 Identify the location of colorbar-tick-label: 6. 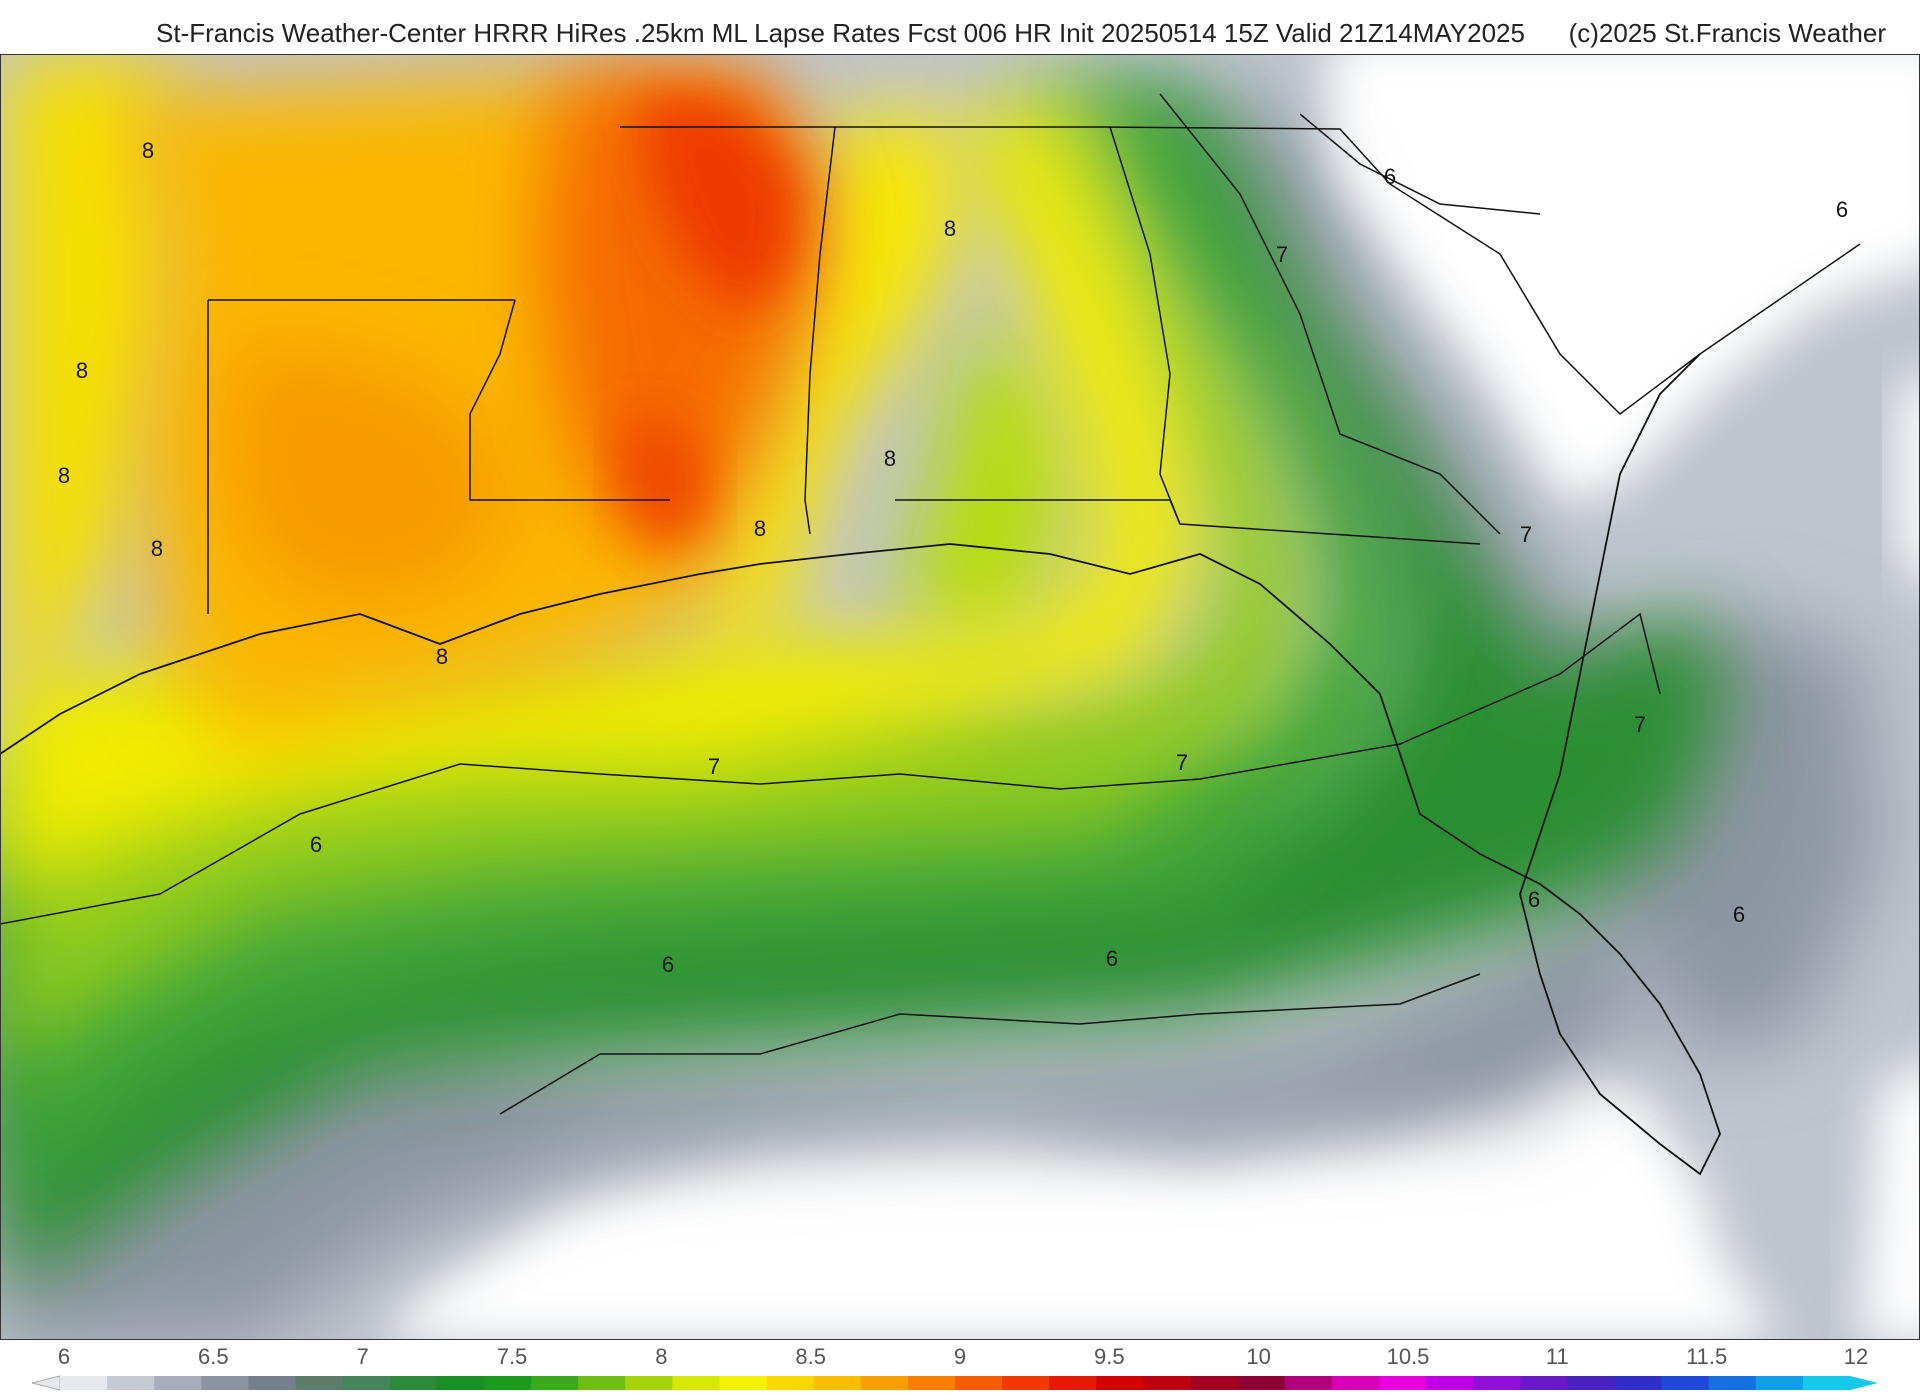
(64, 1356).